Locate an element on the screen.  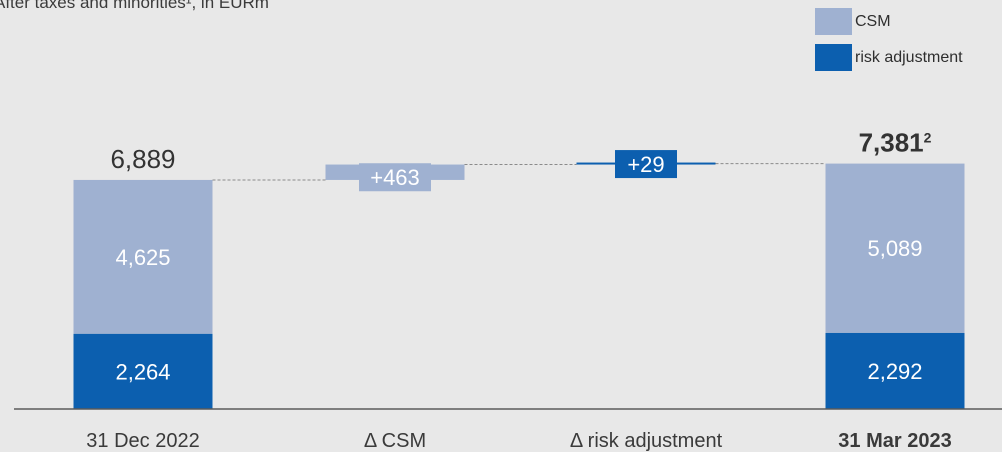
category-label-1: Δ CSM is located at coordinates (395, 441).